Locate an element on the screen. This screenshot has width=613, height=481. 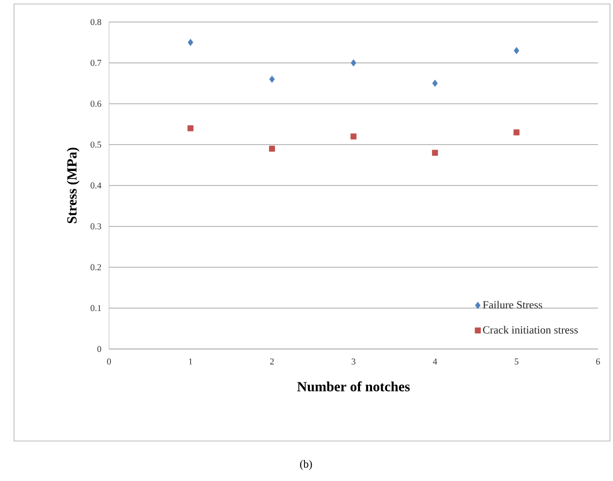
x-tick-label: 6 is located at coordinates (598, 361).